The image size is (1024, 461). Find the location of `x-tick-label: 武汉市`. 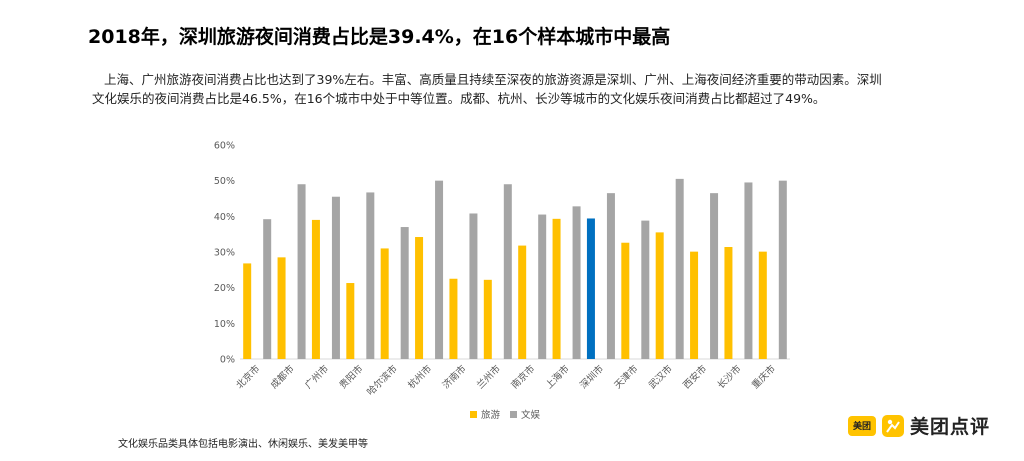

x-tick-label: 武汉市 is located at coordinates (660, 376).